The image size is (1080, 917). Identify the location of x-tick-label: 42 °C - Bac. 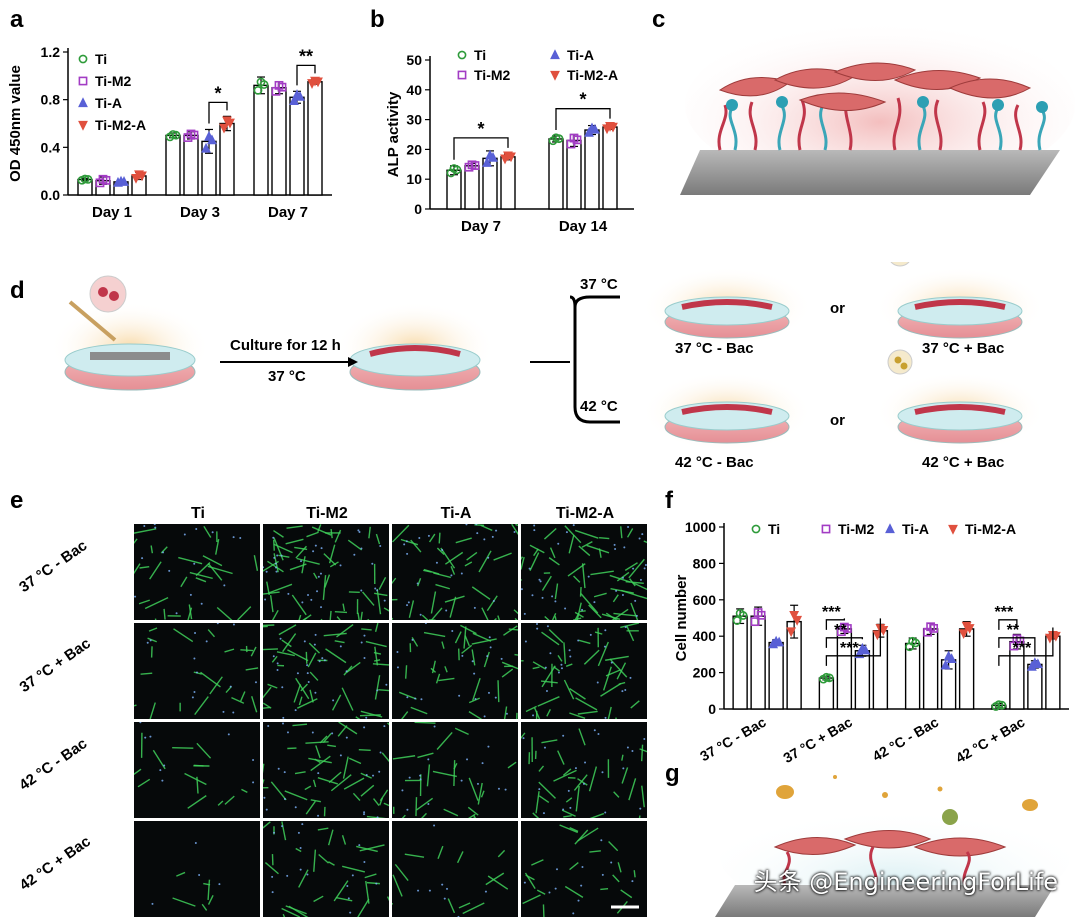
(906, 739).